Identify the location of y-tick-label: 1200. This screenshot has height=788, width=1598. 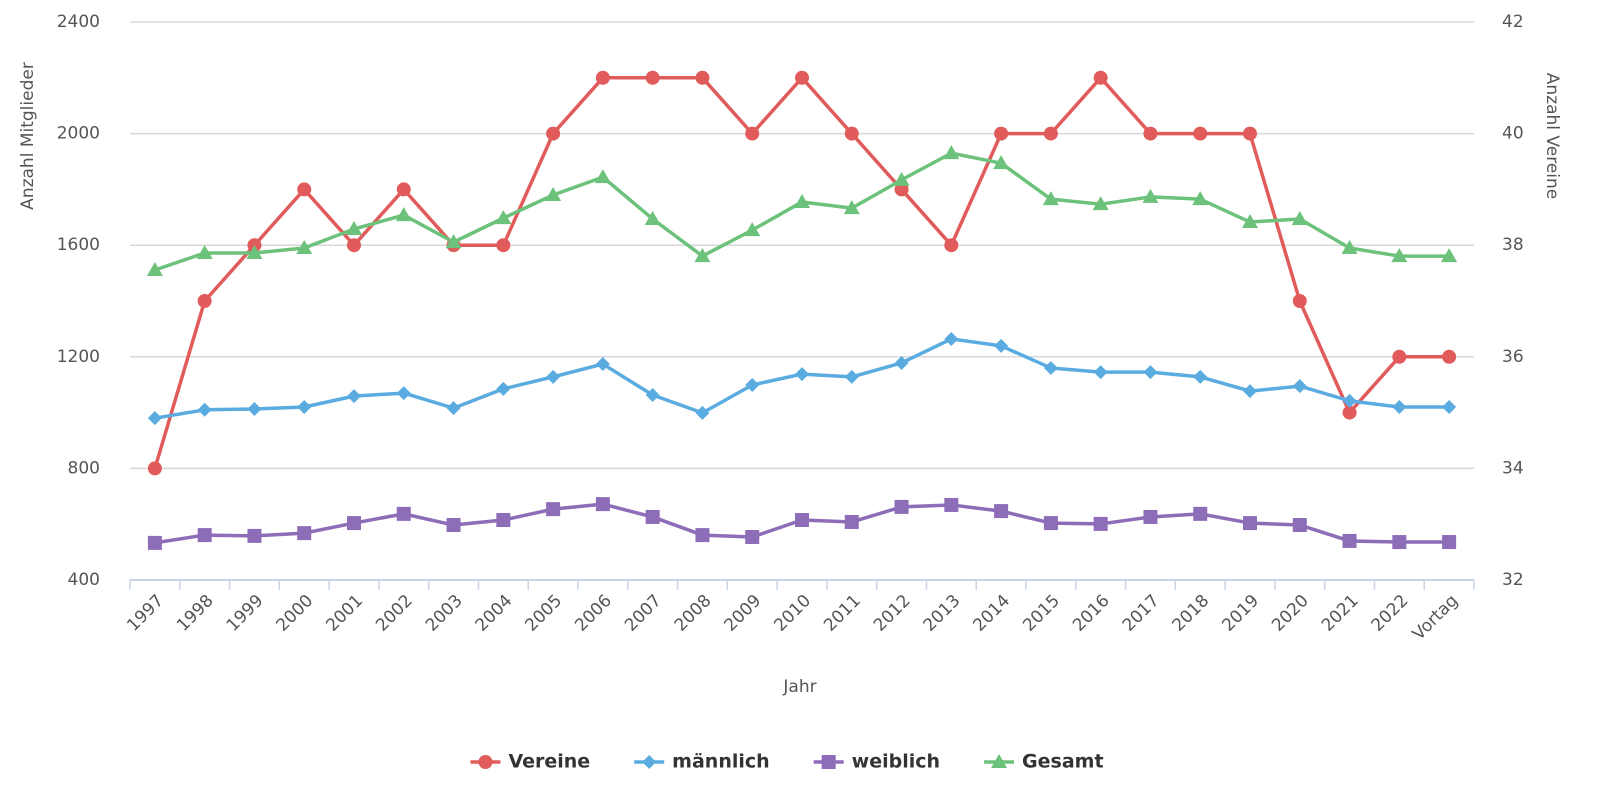
(78, 357).